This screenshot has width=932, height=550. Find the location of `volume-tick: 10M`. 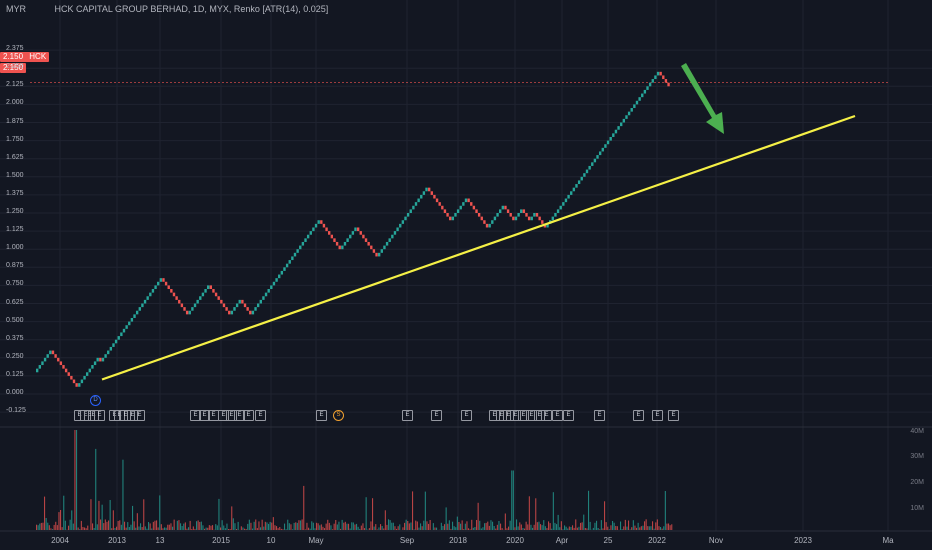

volume-tick: 10M is located at coordinates (917, 508).